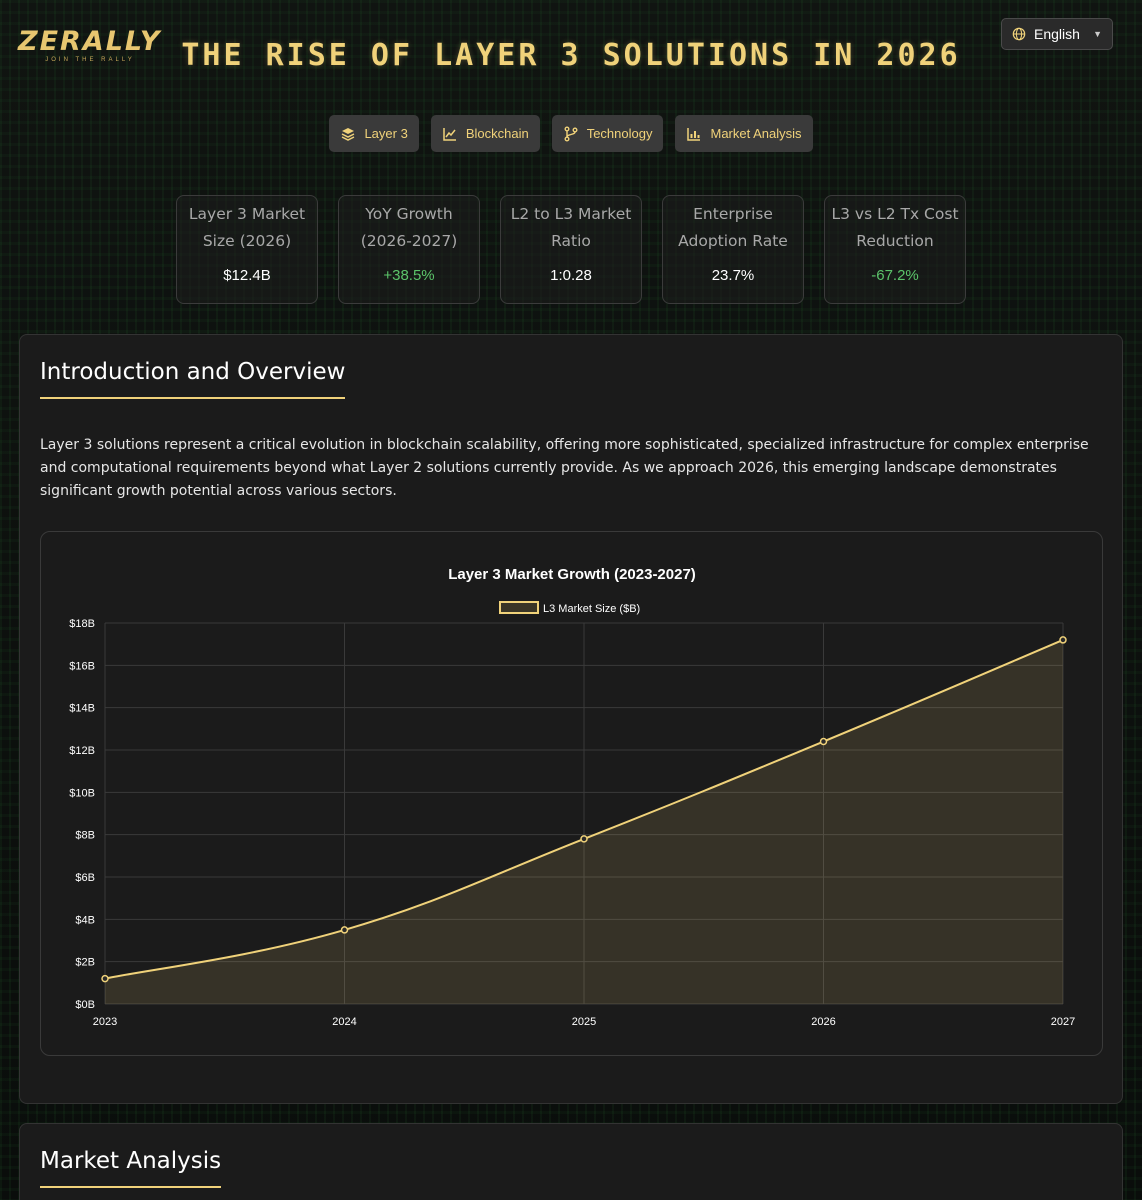 The width and height of the screenshot is (1142, 1200). I want to click on y-tick-label: $10B, so click(82, 793).